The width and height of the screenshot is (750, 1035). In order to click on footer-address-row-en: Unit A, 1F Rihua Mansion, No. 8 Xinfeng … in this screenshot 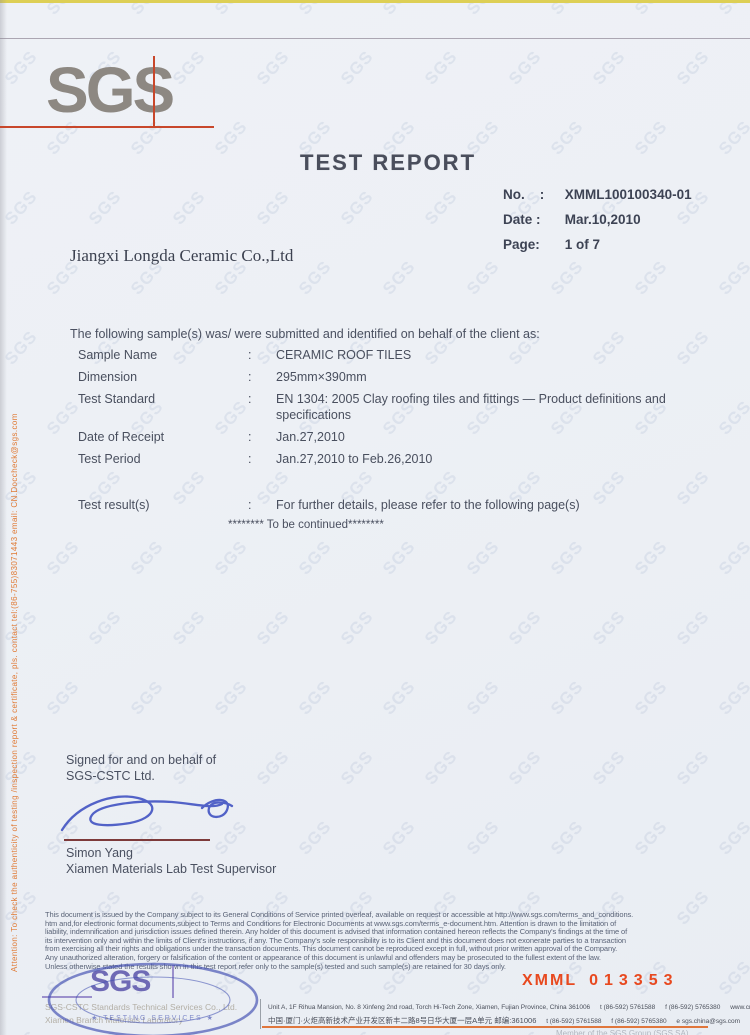, I will do `click(509, 1007)`.